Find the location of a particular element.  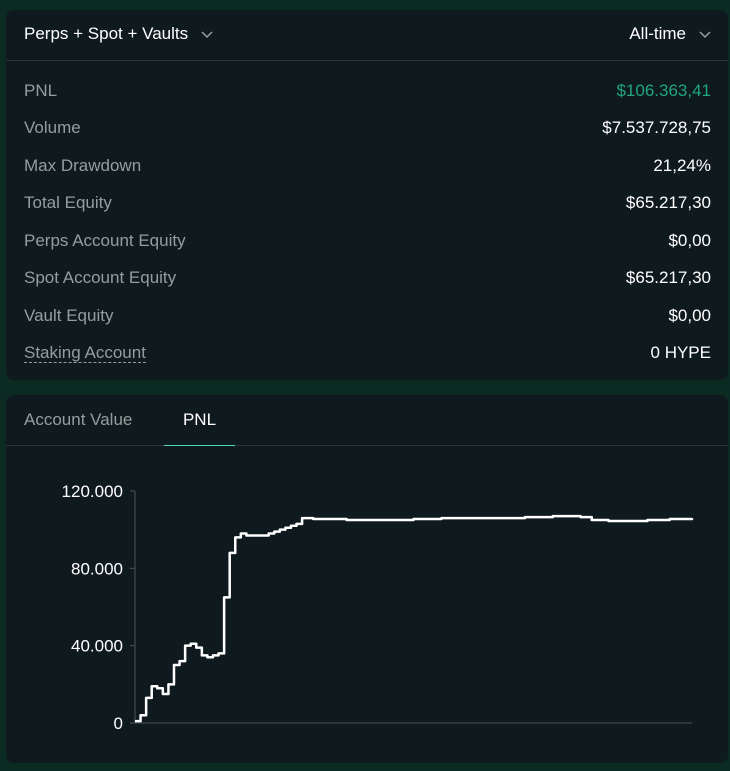

stat-label: Spot Account Equity is located at coordinates (100, 278).